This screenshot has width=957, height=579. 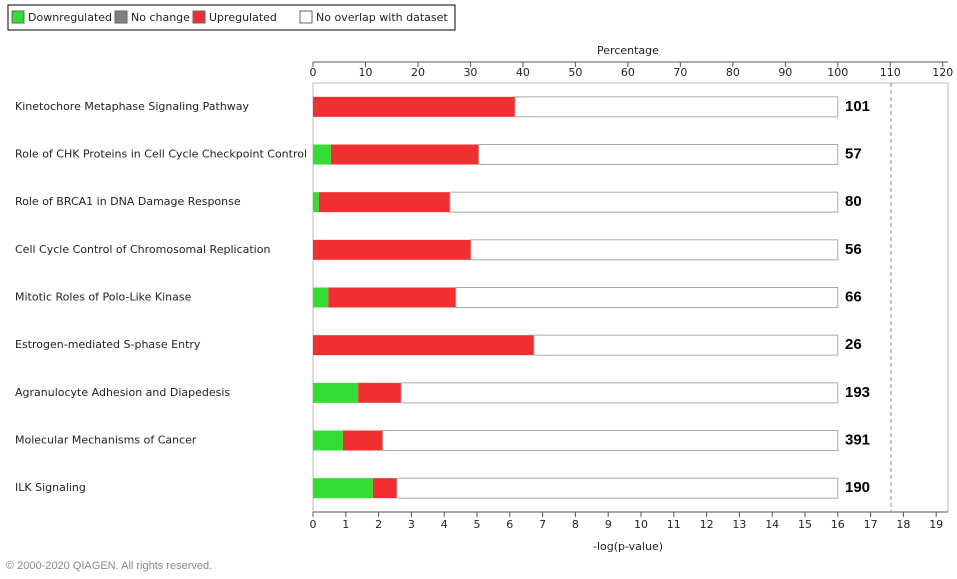 I want to click on x-tick-label: 80, so click(x=733, y=72).